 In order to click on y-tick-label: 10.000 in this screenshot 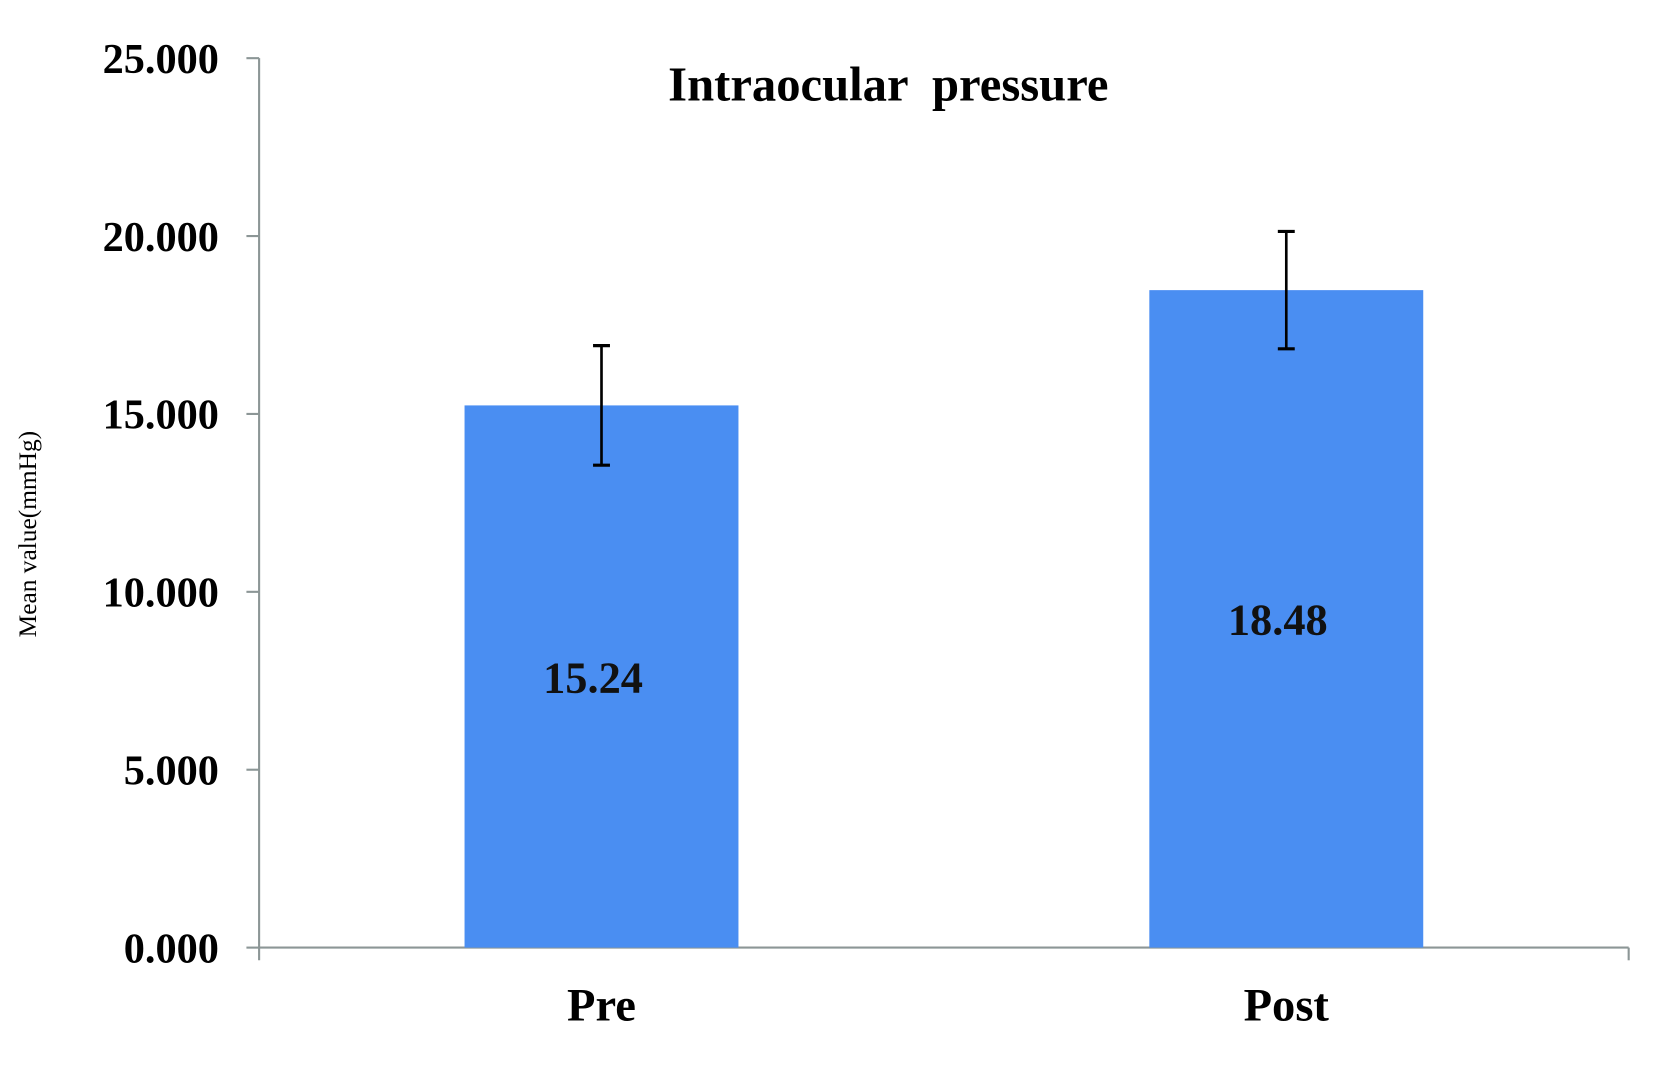, I will do `click(161, 593)`.